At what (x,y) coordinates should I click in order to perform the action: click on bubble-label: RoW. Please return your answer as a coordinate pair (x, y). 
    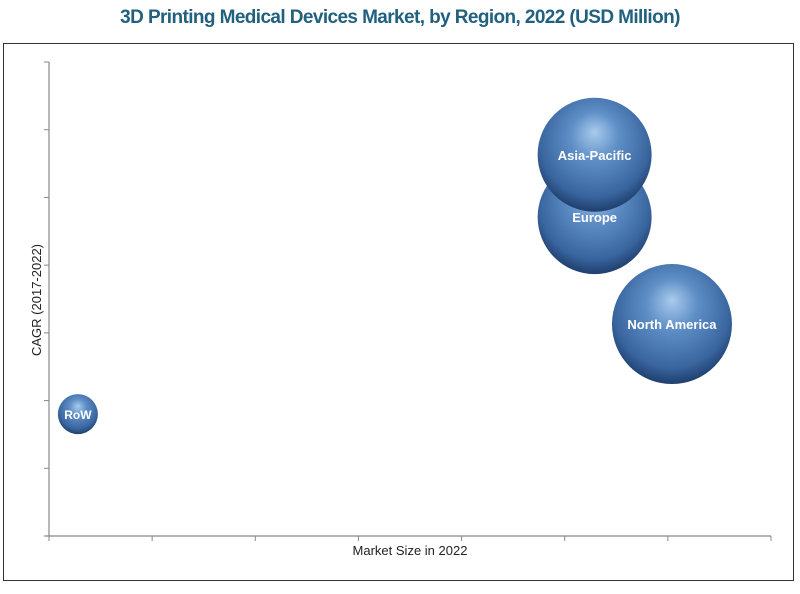
    Looking at the image, I should click on (78, 415).